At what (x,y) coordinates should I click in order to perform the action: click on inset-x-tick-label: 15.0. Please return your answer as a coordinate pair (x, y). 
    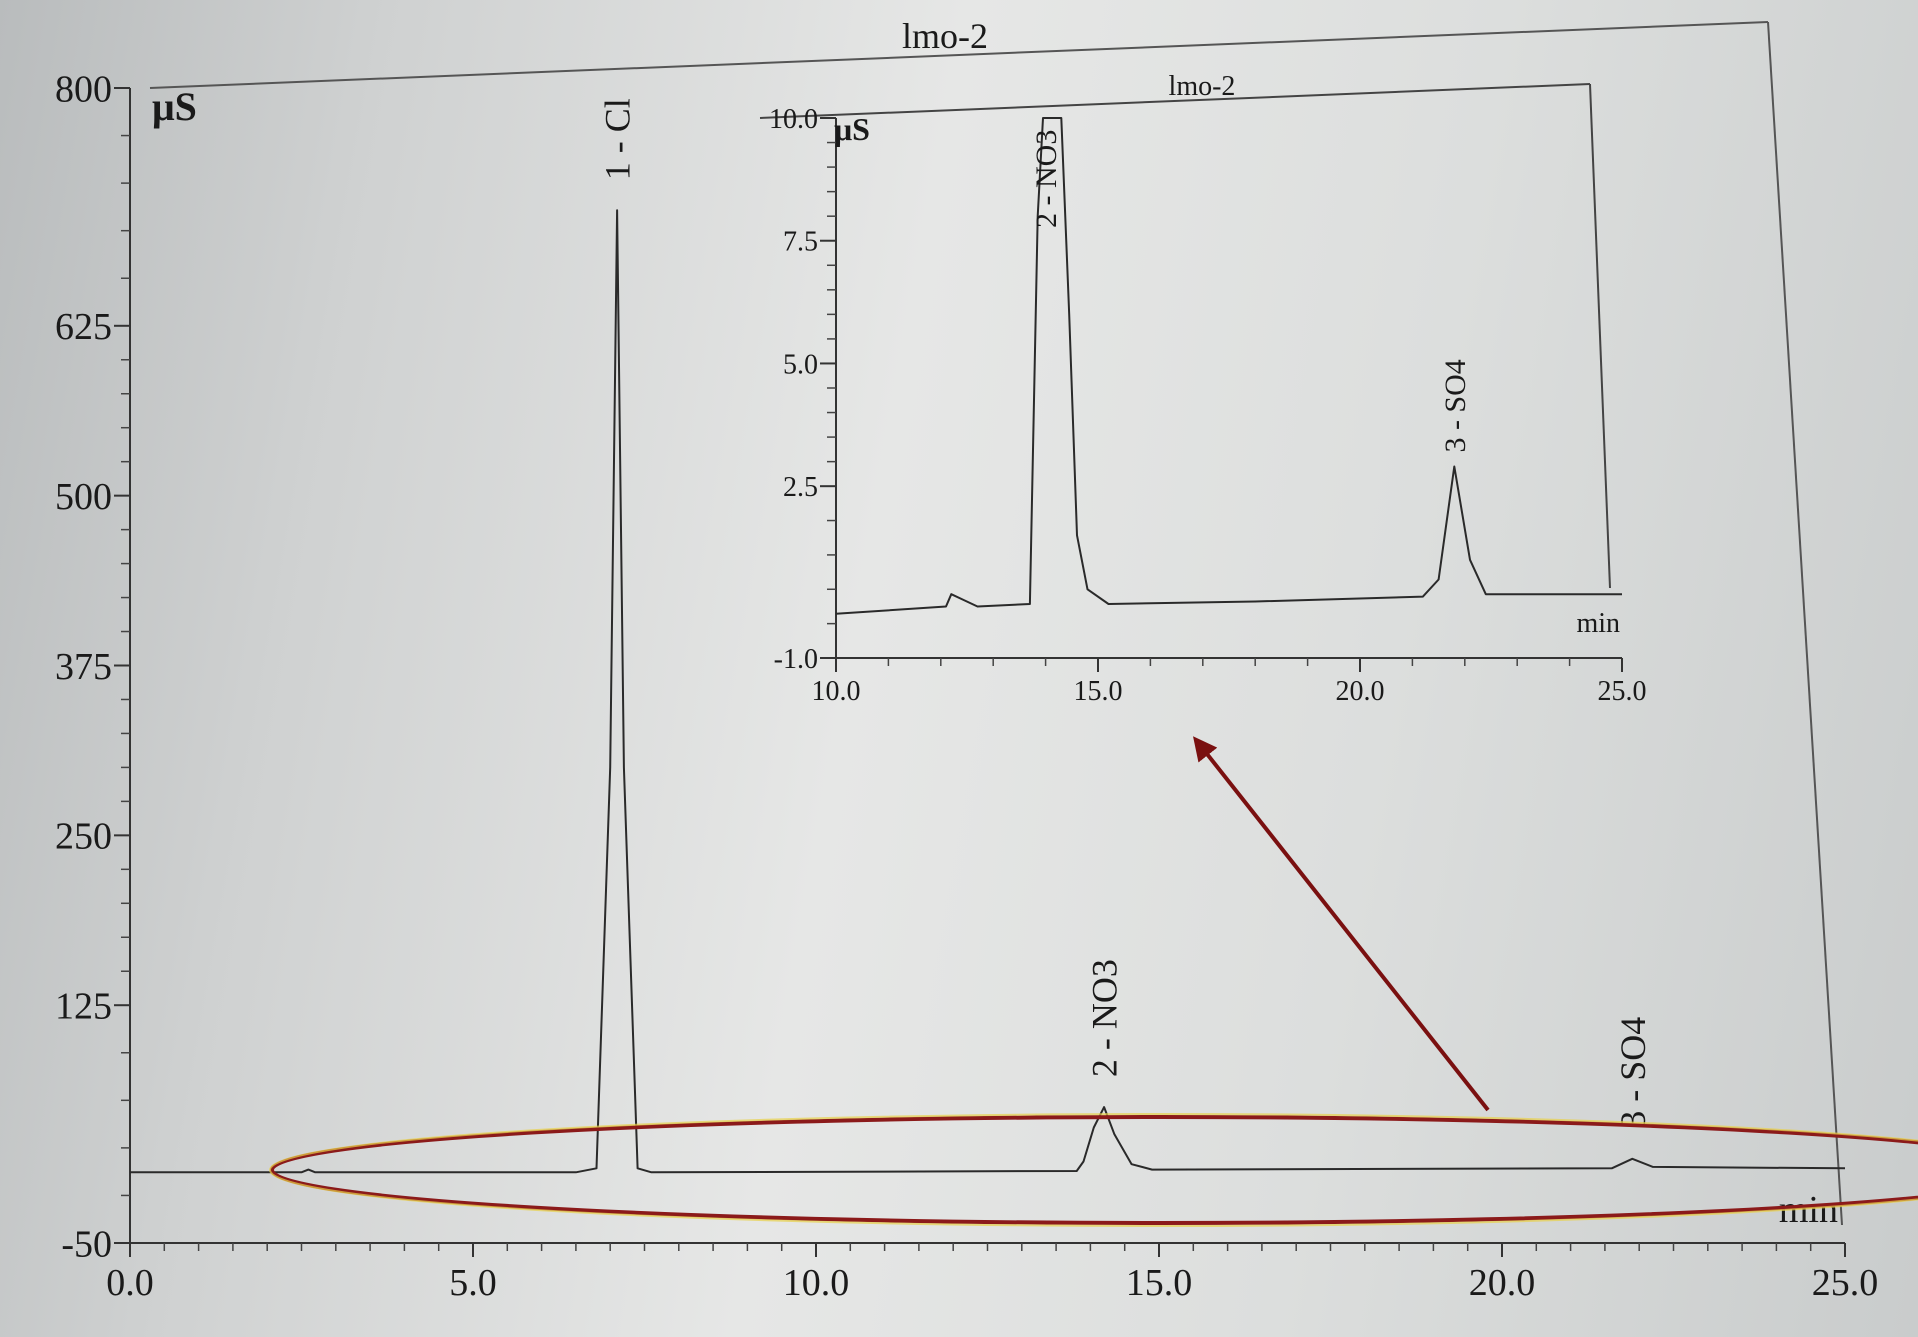
    Looking at the image, I should click on (1098, 691).